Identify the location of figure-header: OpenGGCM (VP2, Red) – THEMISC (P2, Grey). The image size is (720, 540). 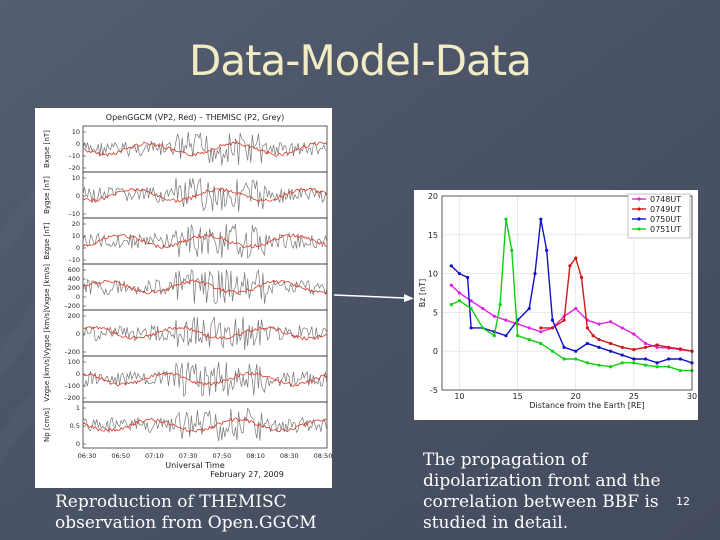
(195, 117).